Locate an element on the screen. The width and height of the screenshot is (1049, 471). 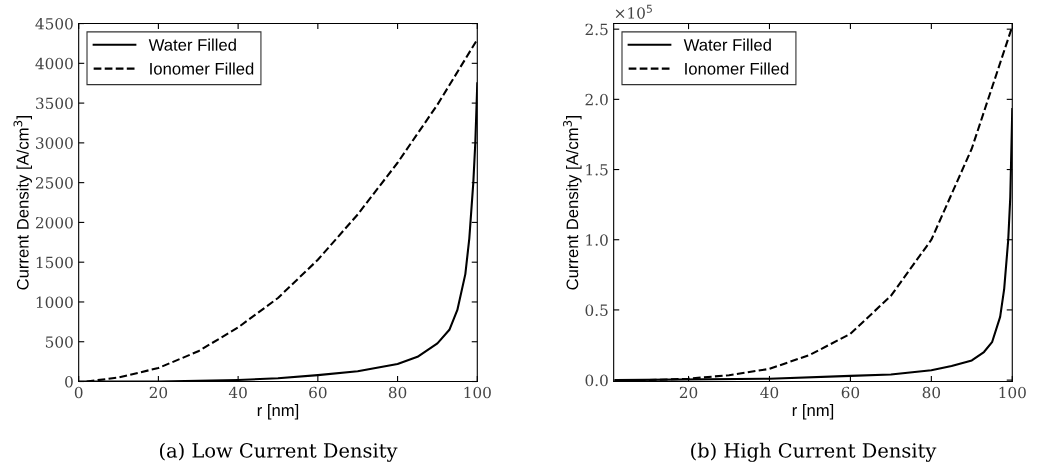
y-tick-label: 1500 is located at coordinates (54, 262).